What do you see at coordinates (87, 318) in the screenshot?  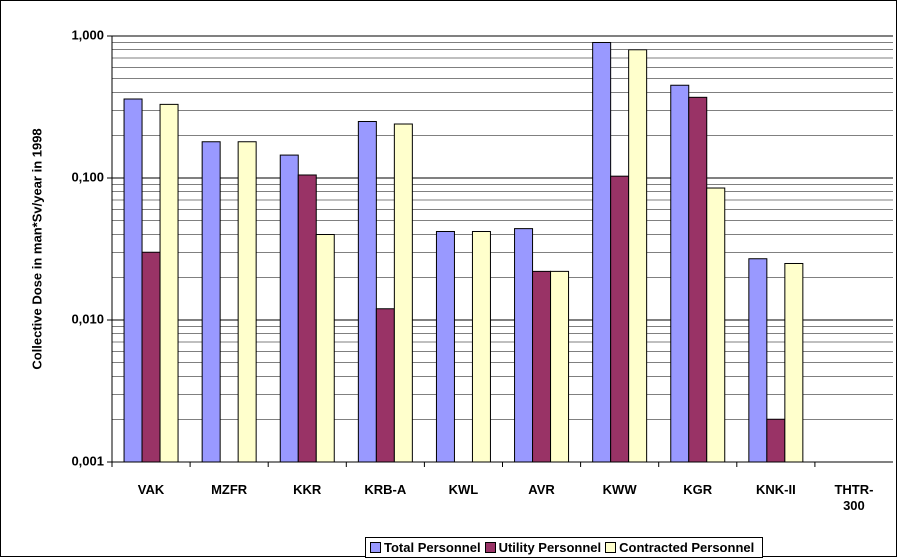 I see `y-tick-label: 0,010` at bounding box center [87, 318].